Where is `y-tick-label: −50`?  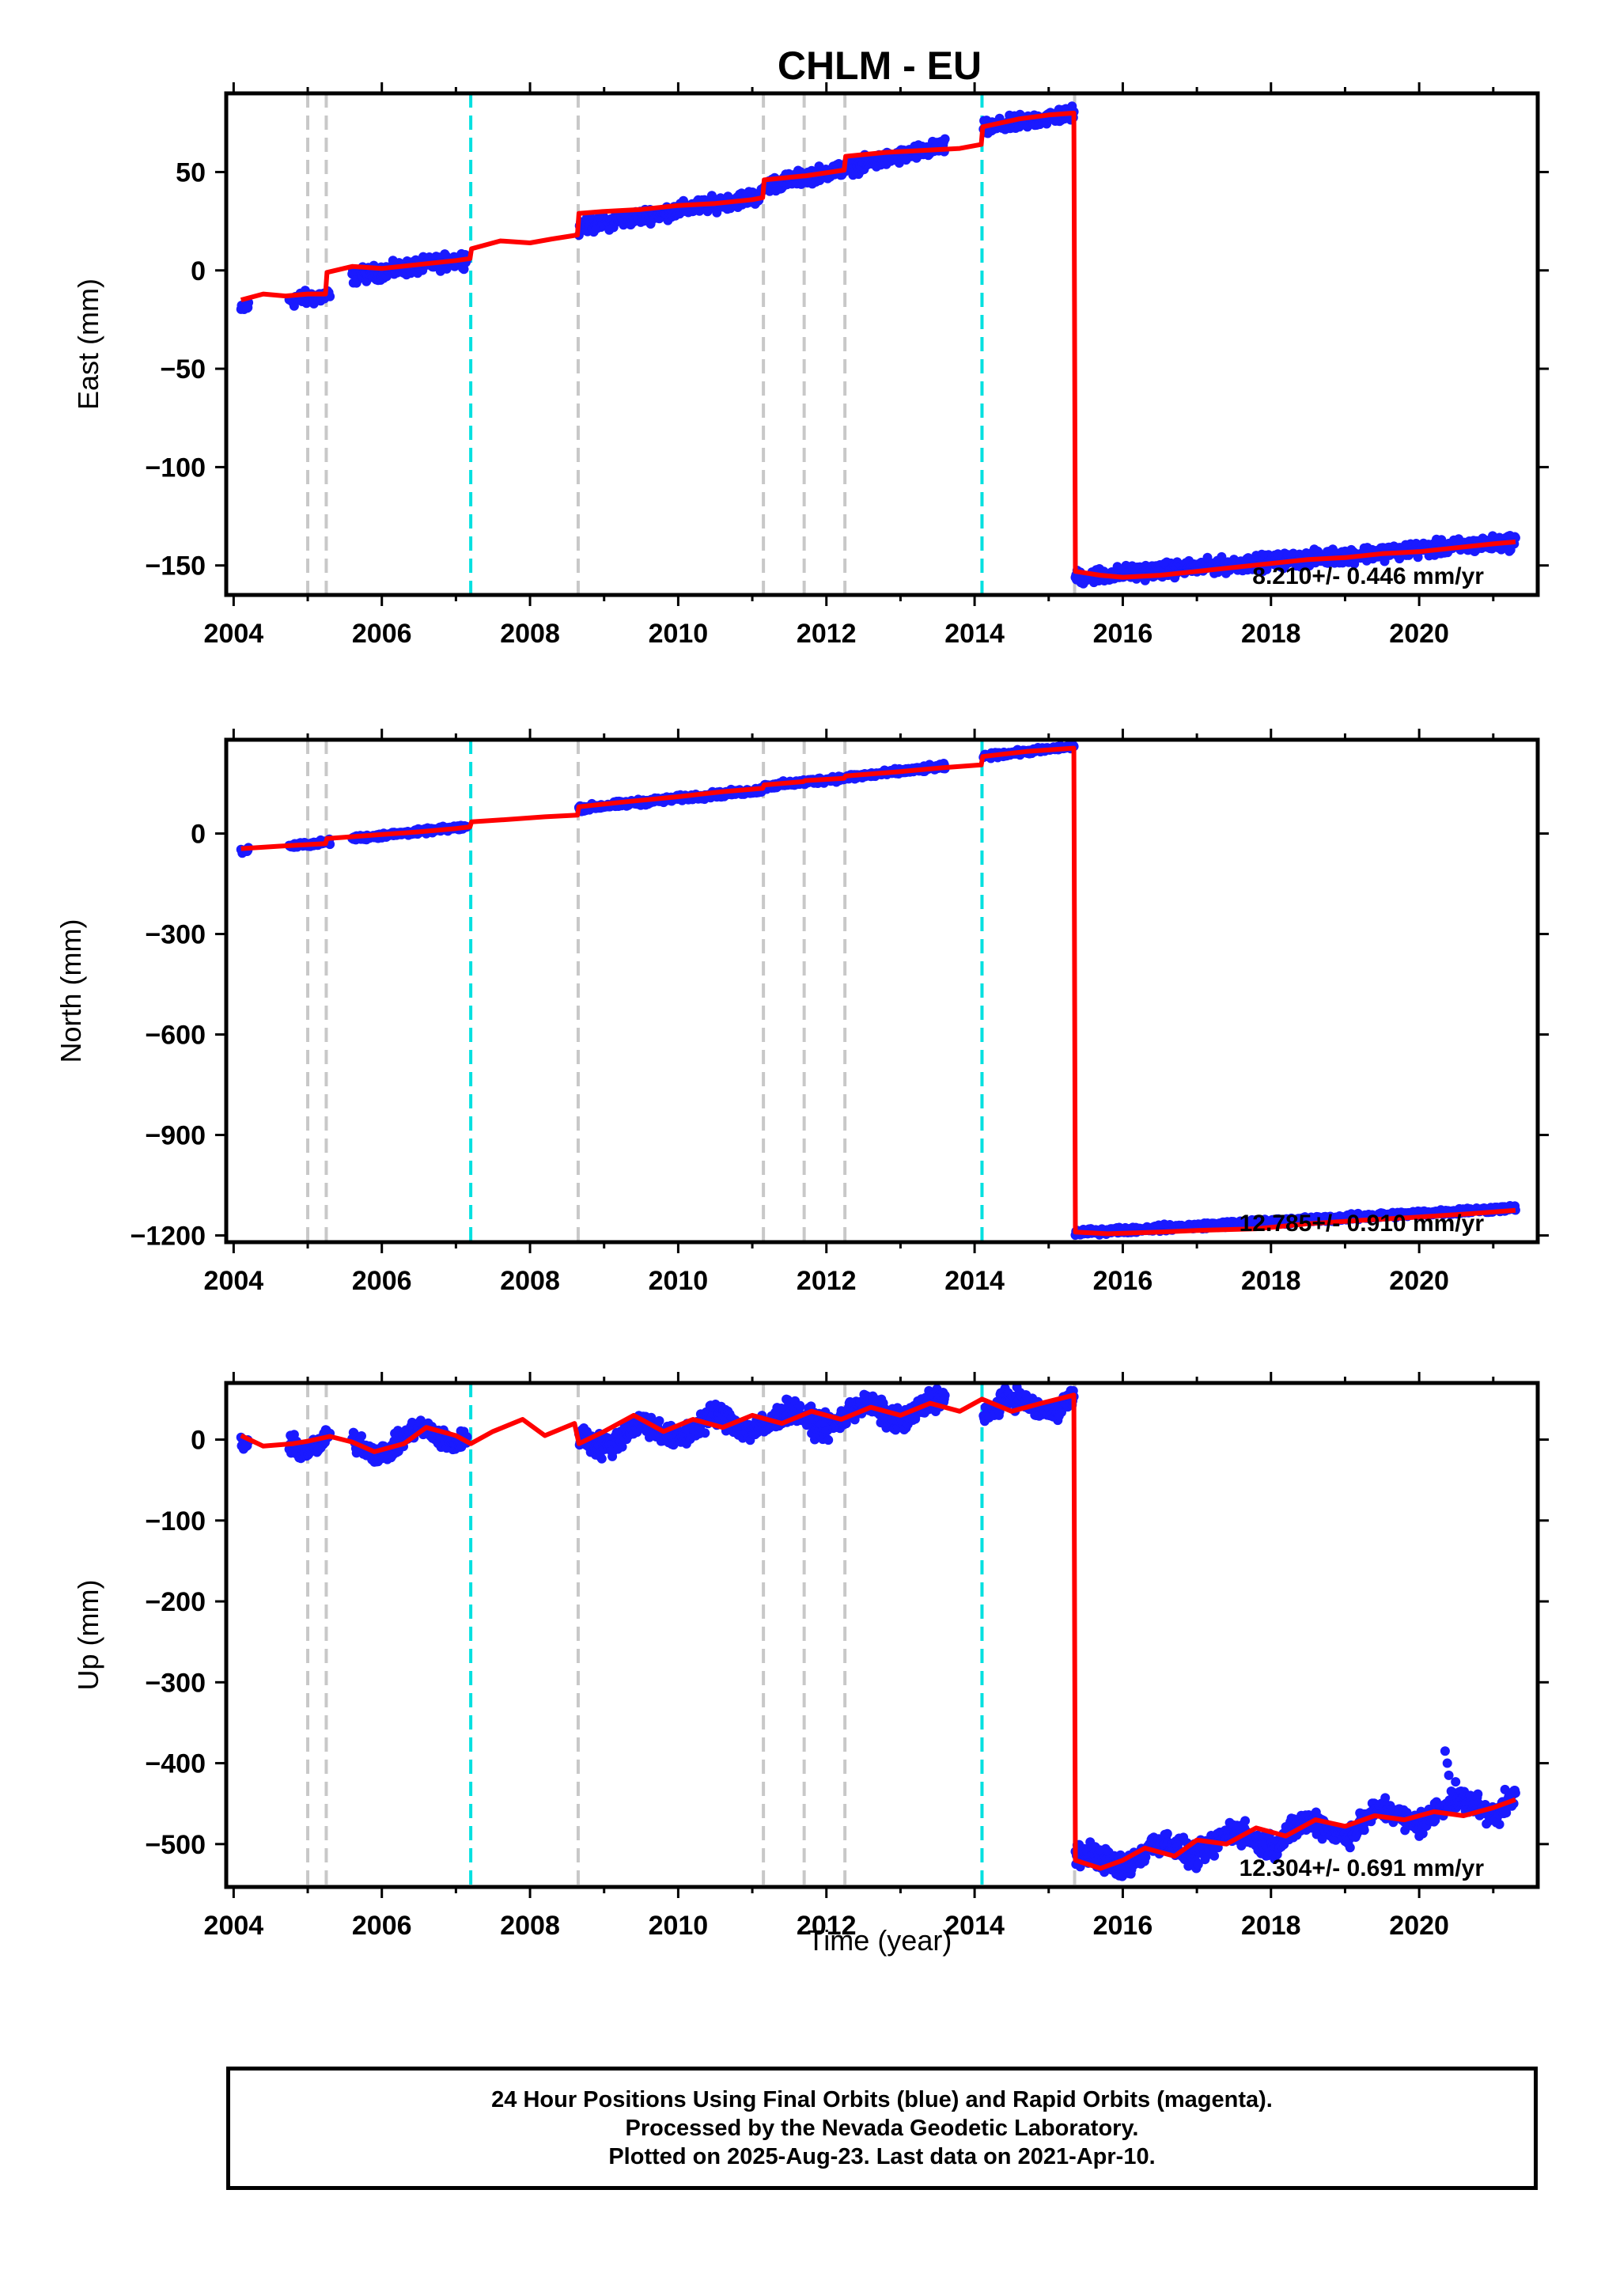 y-tick-label: −50 is located at coordinates (183, 369).